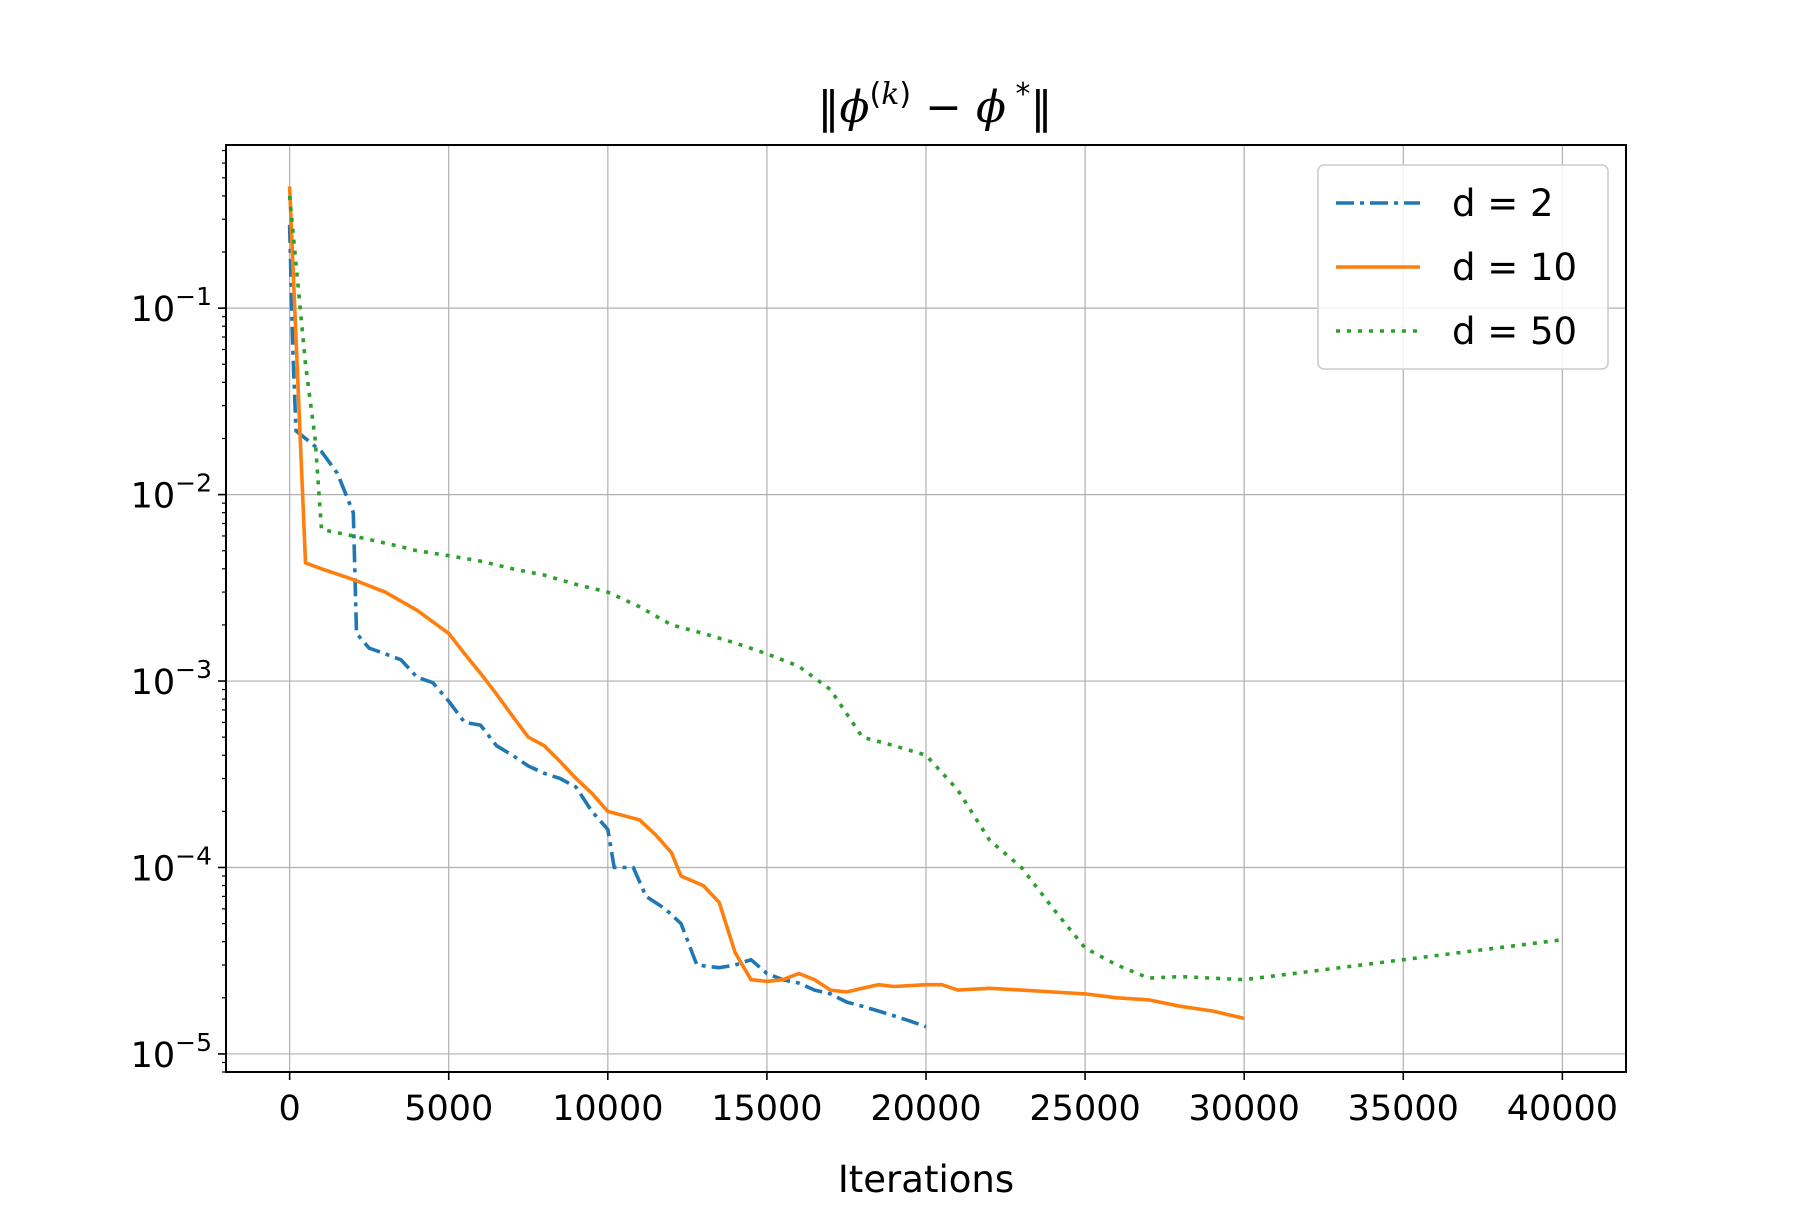 This screenshot has height=1205, width=1800. I want to click on x-tick-label: 15000, so click(766, 1109).